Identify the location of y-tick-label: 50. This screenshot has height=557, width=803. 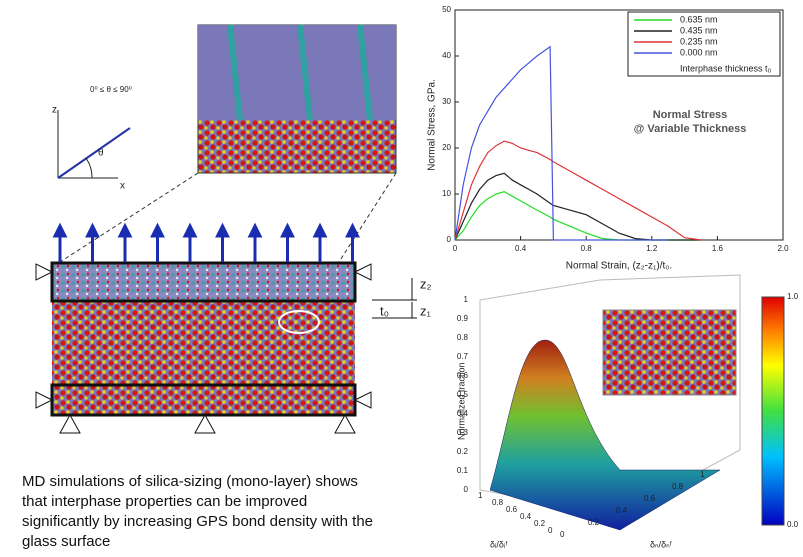
(446, 9).